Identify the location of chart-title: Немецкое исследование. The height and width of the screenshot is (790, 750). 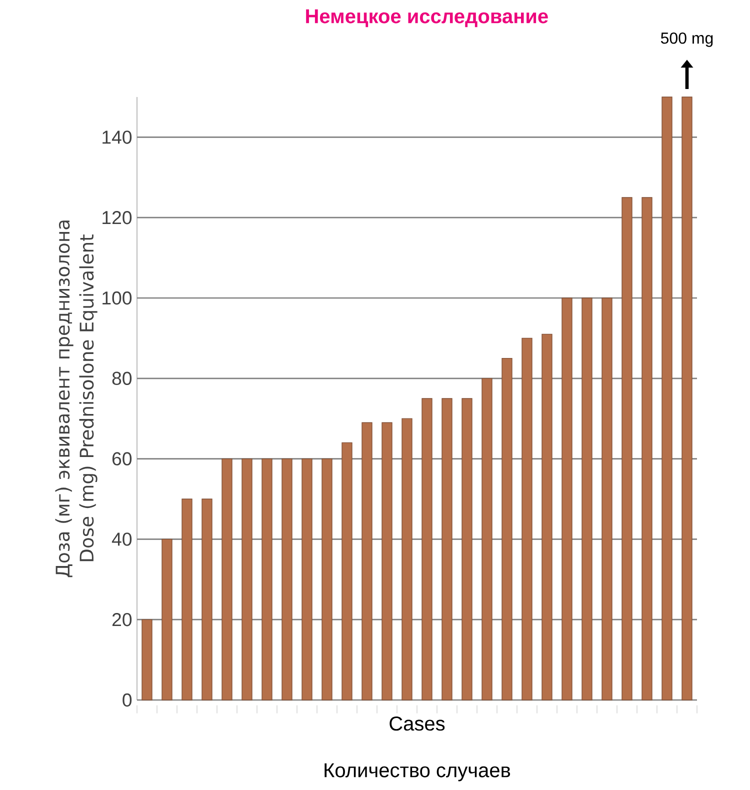
(427, 18).